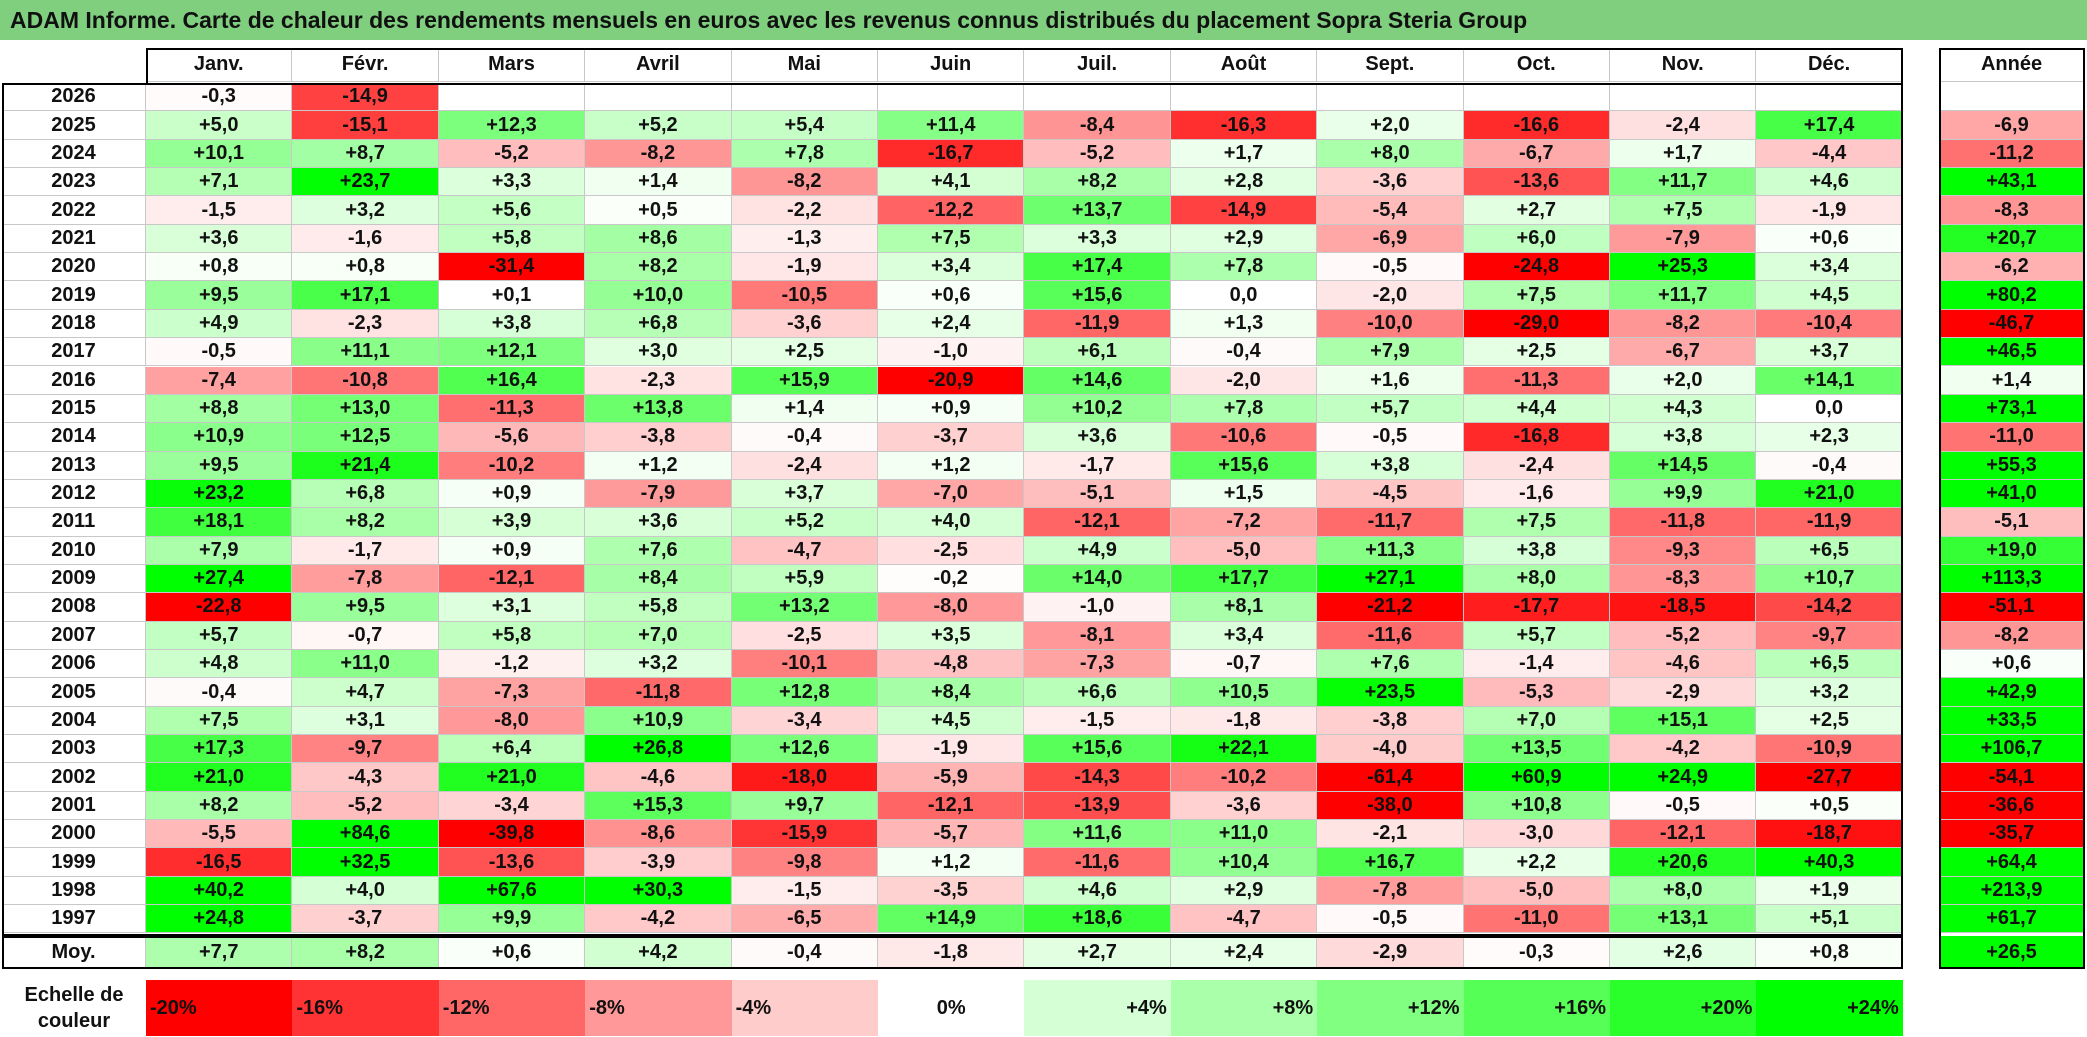  Describe the element at coordinates (74, 952) in the screenshot. I see `average-label: Moy.` at that location.